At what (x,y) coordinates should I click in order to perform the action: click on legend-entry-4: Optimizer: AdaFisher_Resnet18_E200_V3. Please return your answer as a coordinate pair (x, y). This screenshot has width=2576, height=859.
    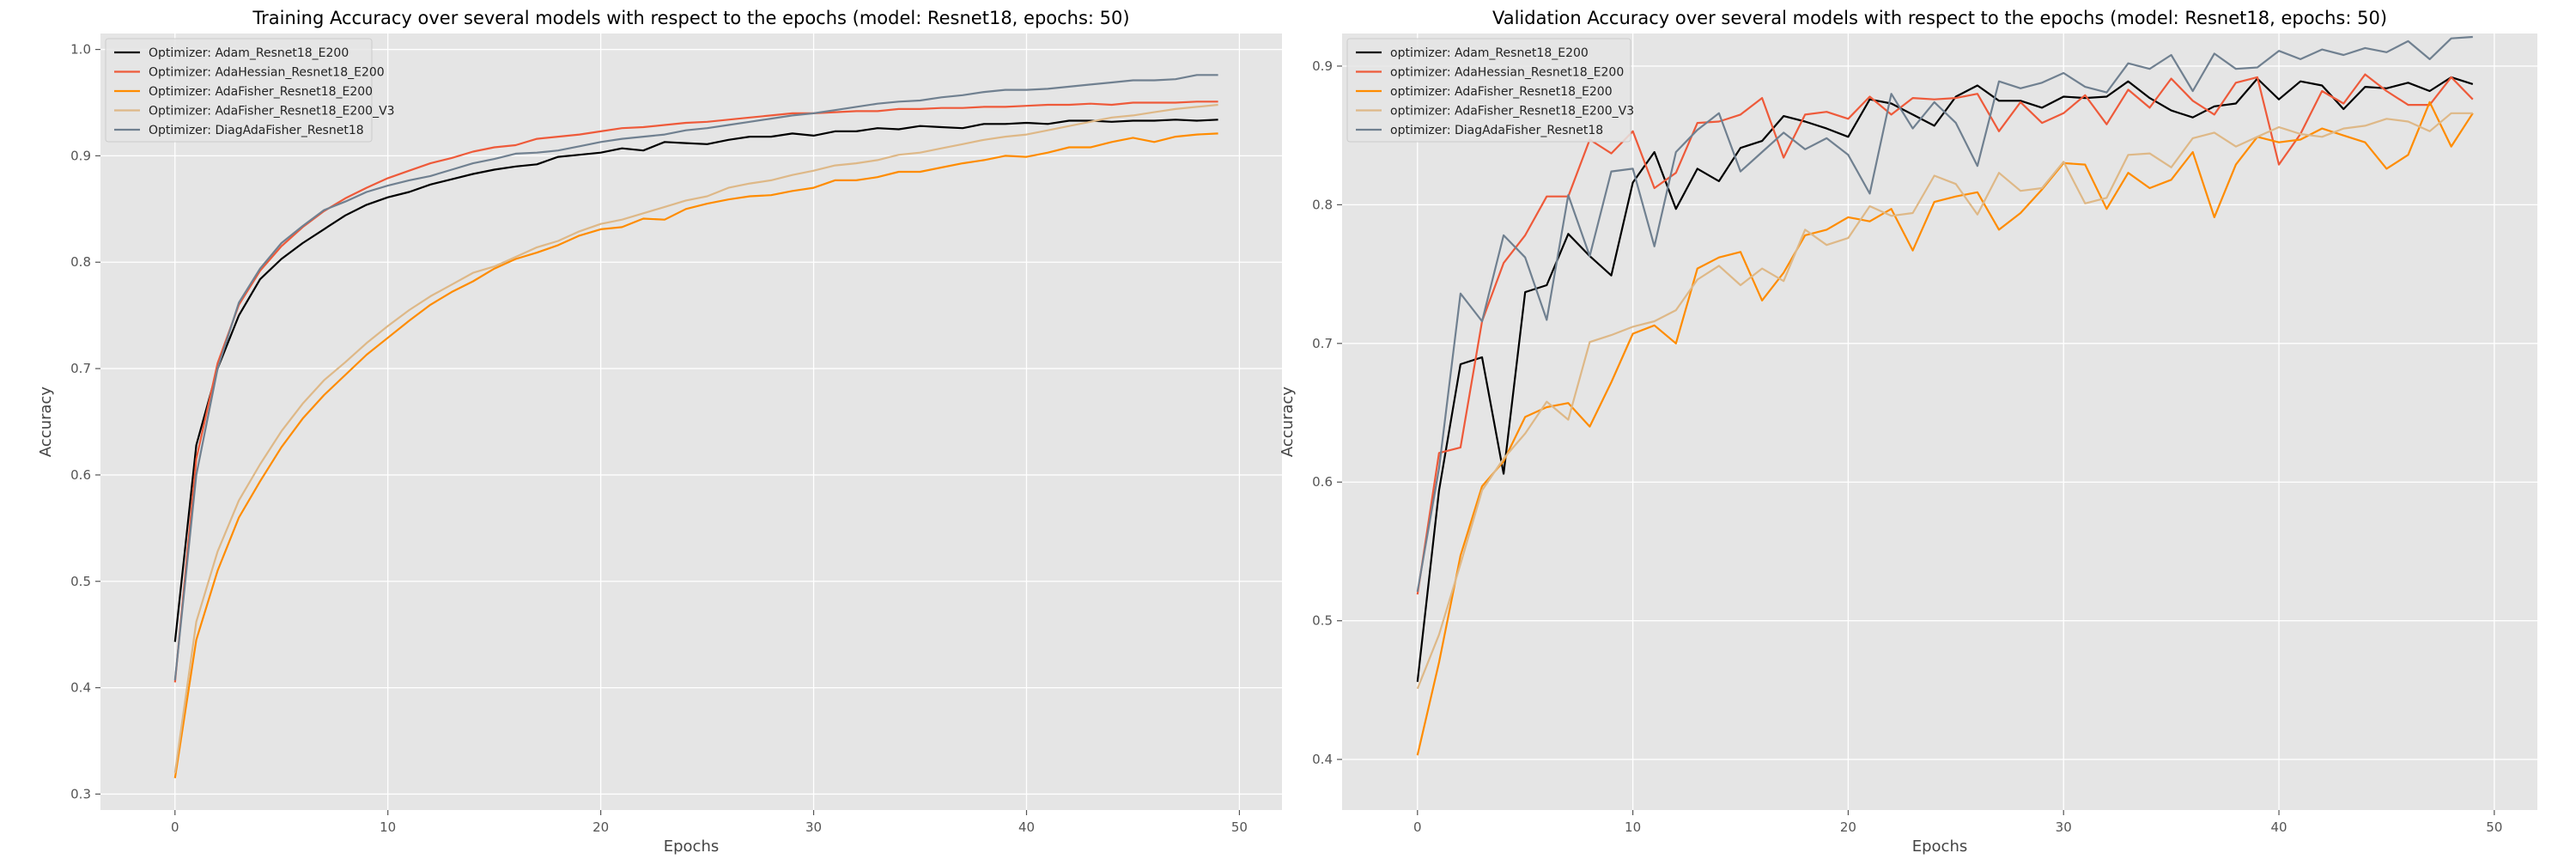
    Looking at the image, I should click on (272, 112).